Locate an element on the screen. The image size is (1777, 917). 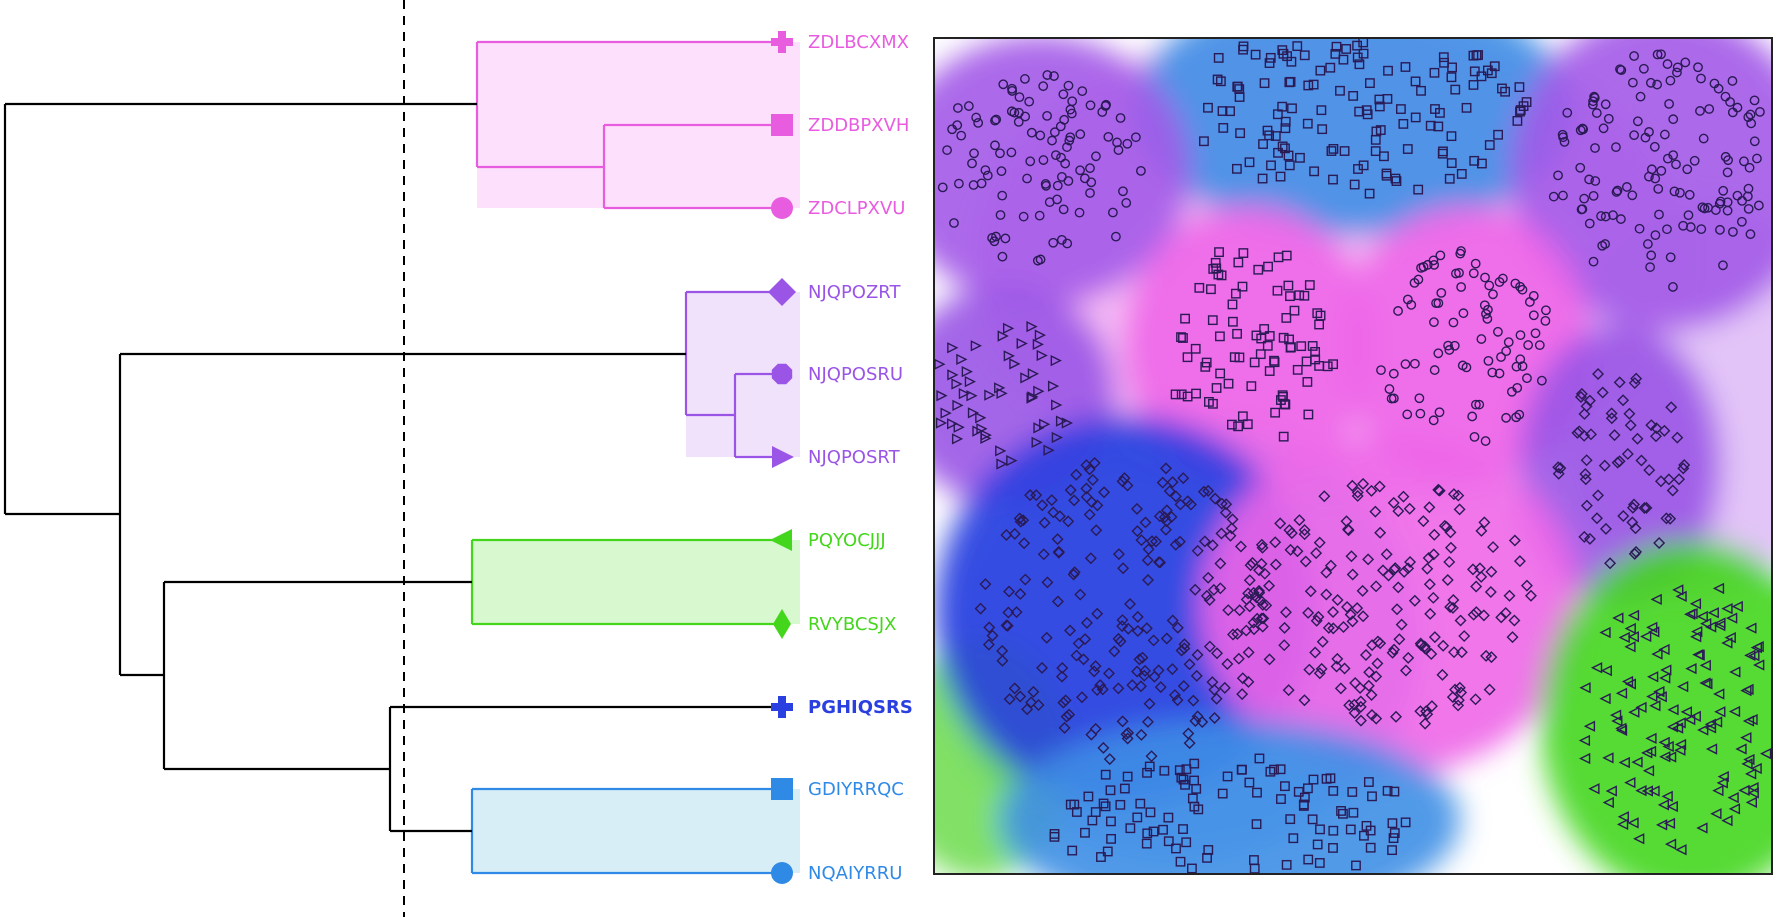
leaf-marker-zddbpxvh-square-icon is located at coordinates (782, 125).